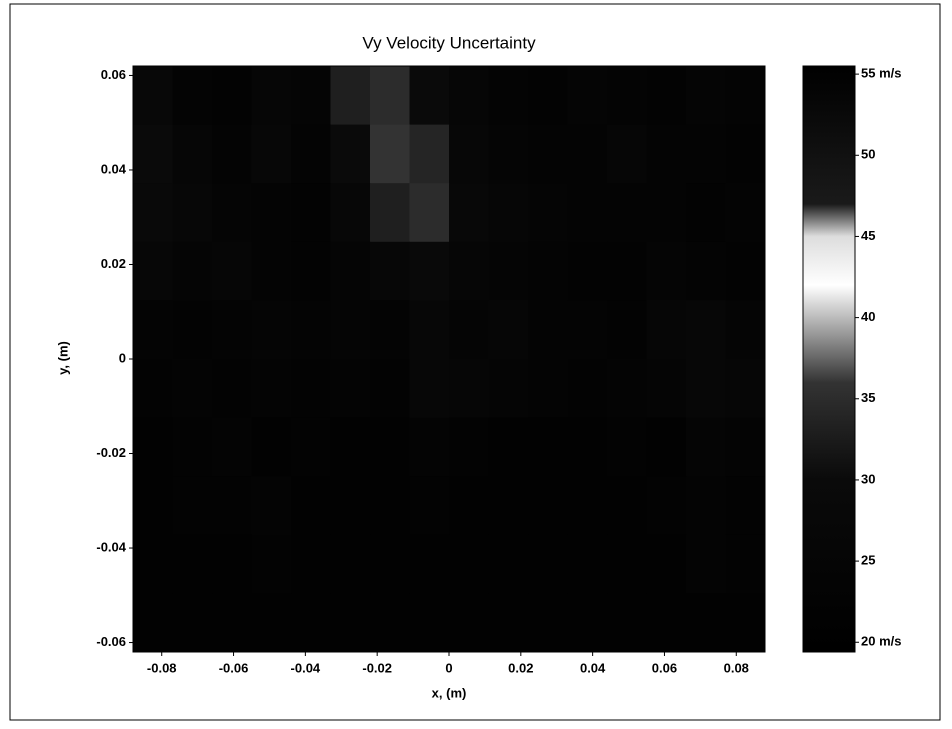  I want to click on x-tick-label: 0.08, so click(736, 667).